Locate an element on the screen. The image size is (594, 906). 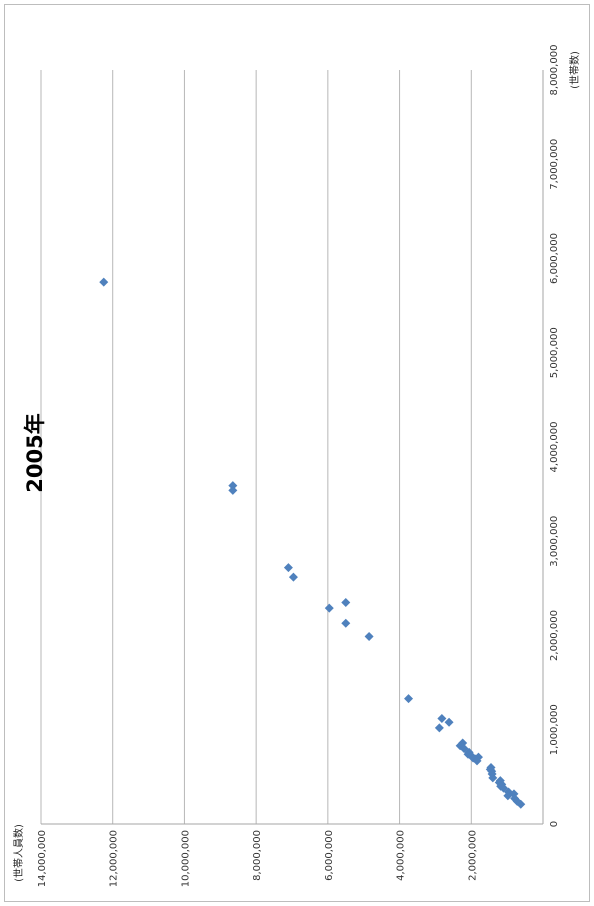
y-tick-label: 6,000,000 is located at coordinates (329, 855).